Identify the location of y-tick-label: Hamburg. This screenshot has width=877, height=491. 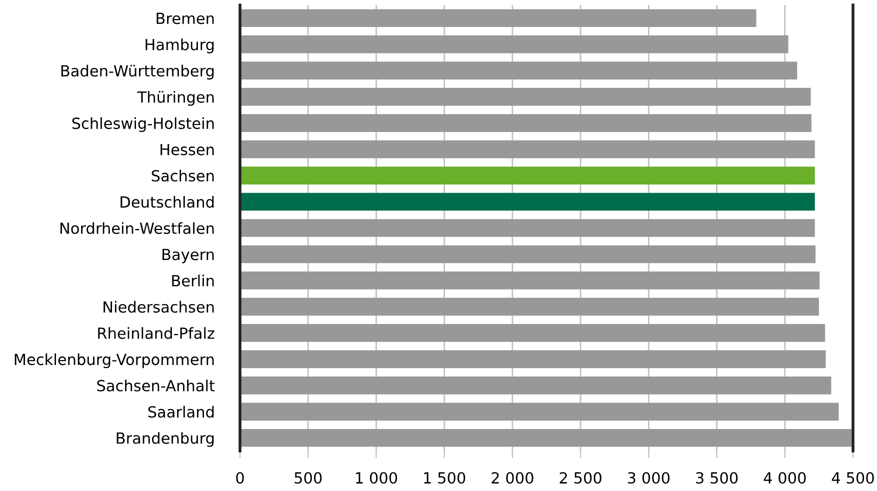
(180, 46).